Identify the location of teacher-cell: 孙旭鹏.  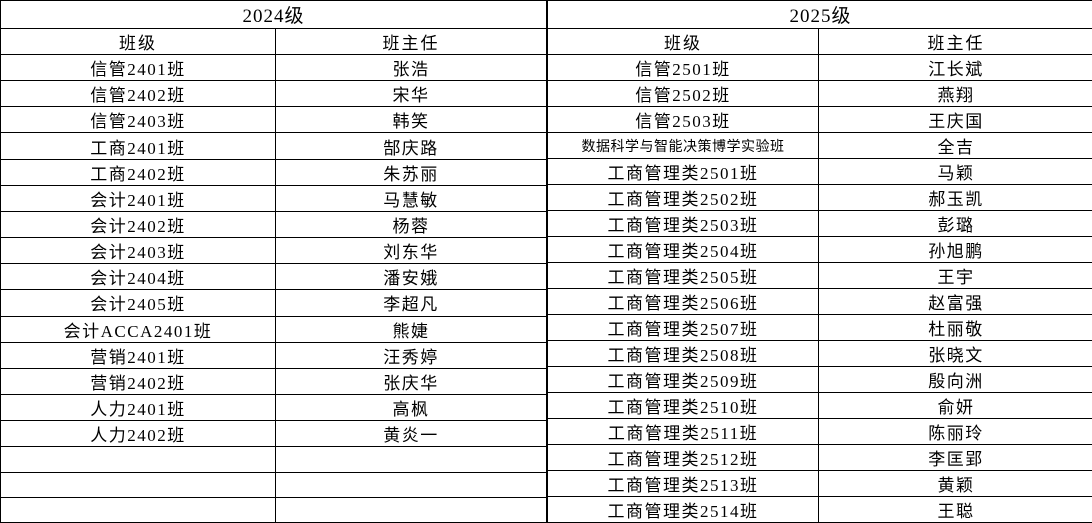
(955, 249).